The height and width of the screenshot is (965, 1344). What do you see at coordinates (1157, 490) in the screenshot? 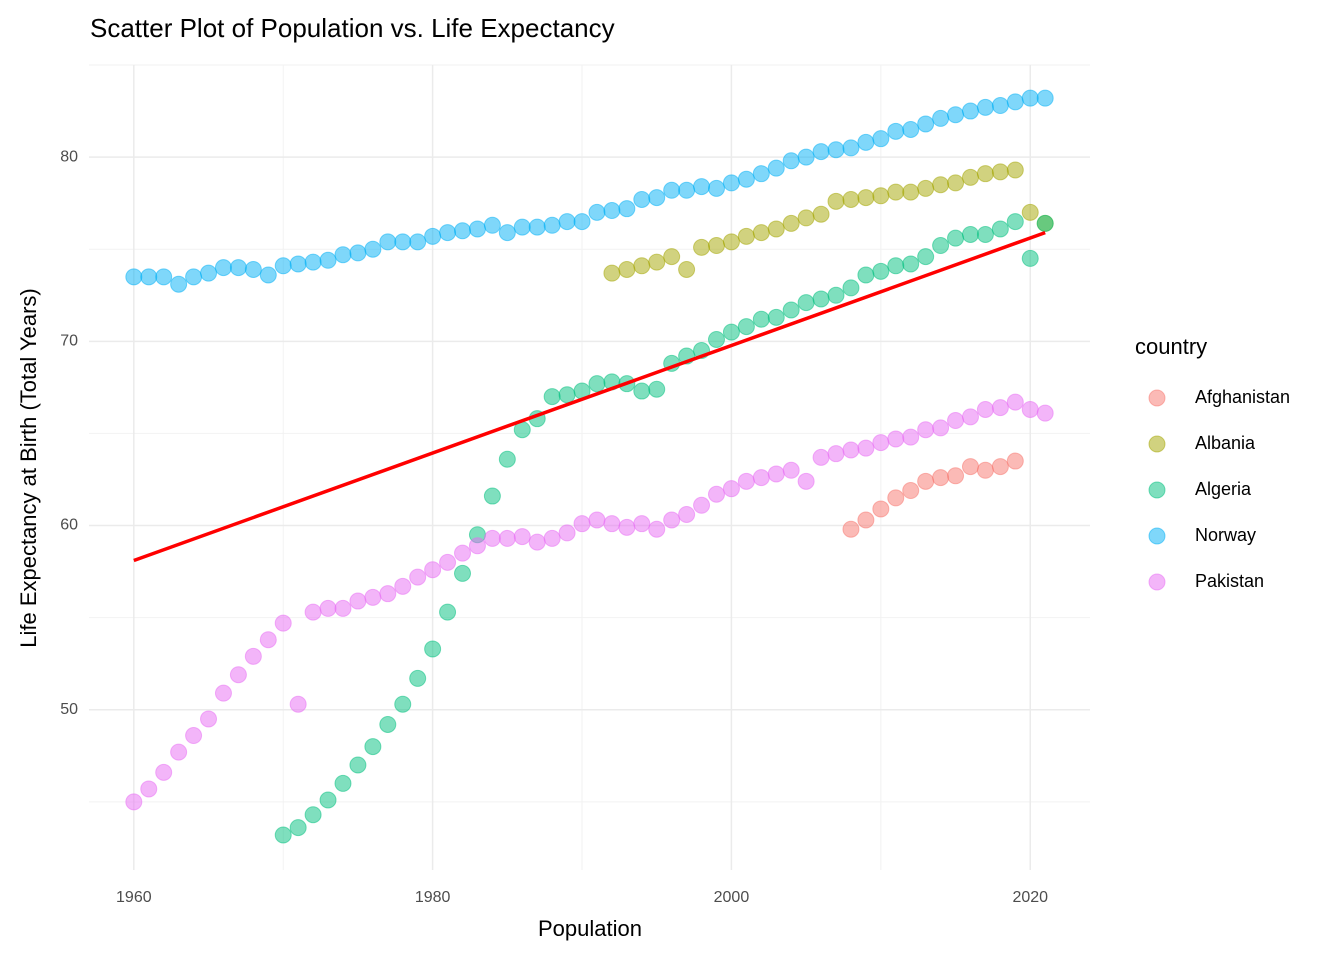
I see `legend-marker` at bounding box center [1157, 490].